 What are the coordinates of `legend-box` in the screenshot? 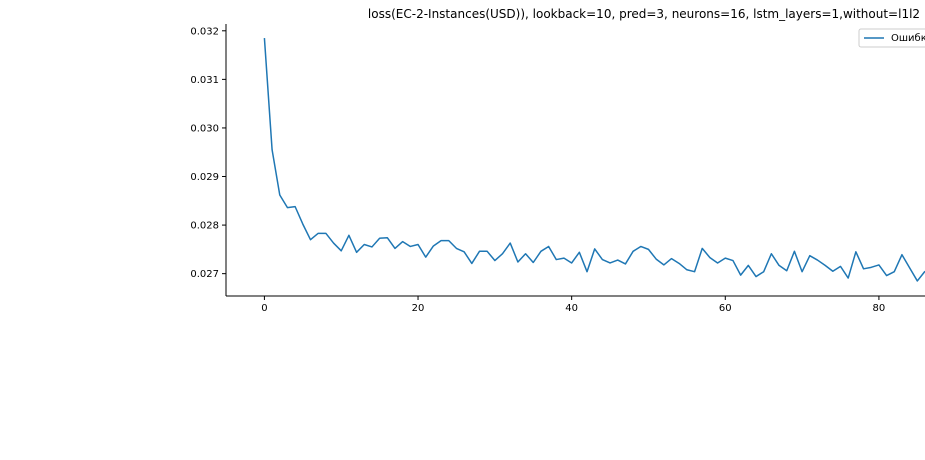 It's located at (891, 38).